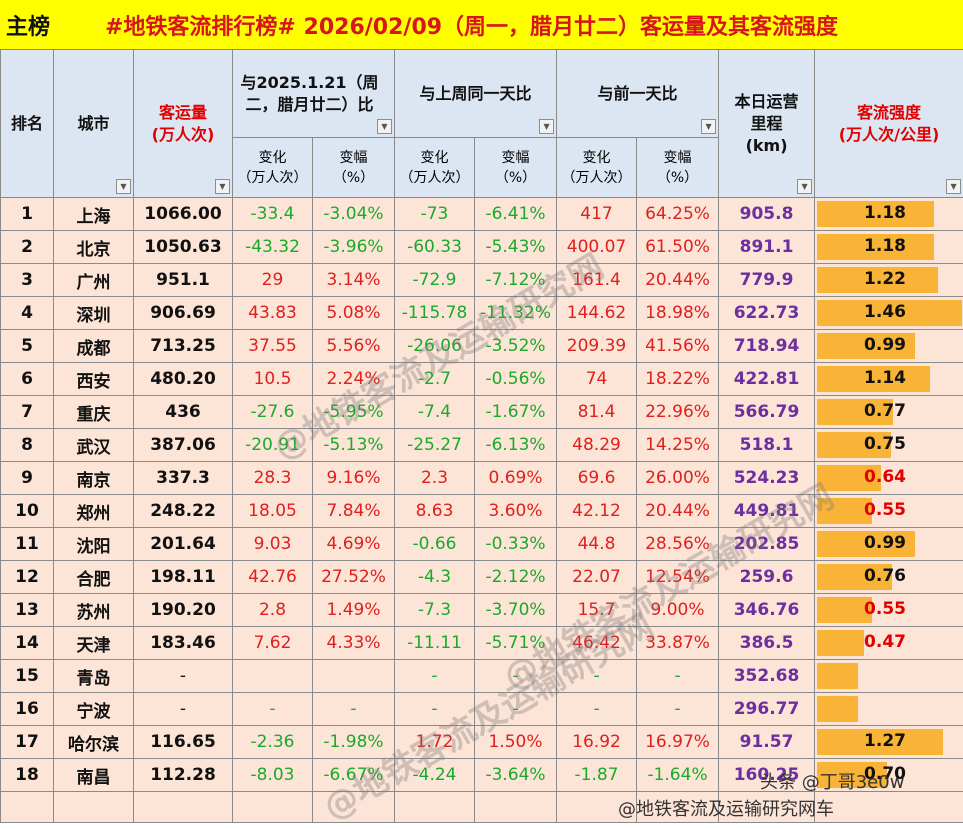  I want to click on change-cell: 81.4, so click(597, 412).